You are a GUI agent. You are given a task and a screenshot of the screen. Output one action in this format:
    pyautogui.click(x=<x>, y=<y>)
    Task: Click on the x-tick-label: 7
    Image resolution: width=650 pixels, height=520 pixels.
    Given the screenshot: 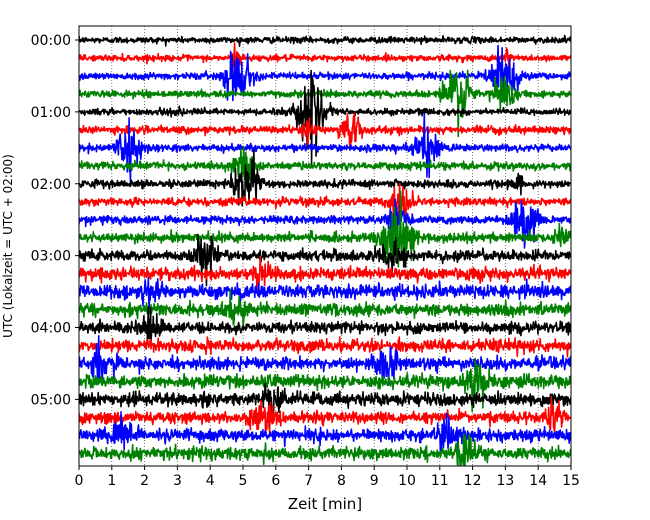 What is the action you would take?
    pyautogui.click(x=308, y=481)
    